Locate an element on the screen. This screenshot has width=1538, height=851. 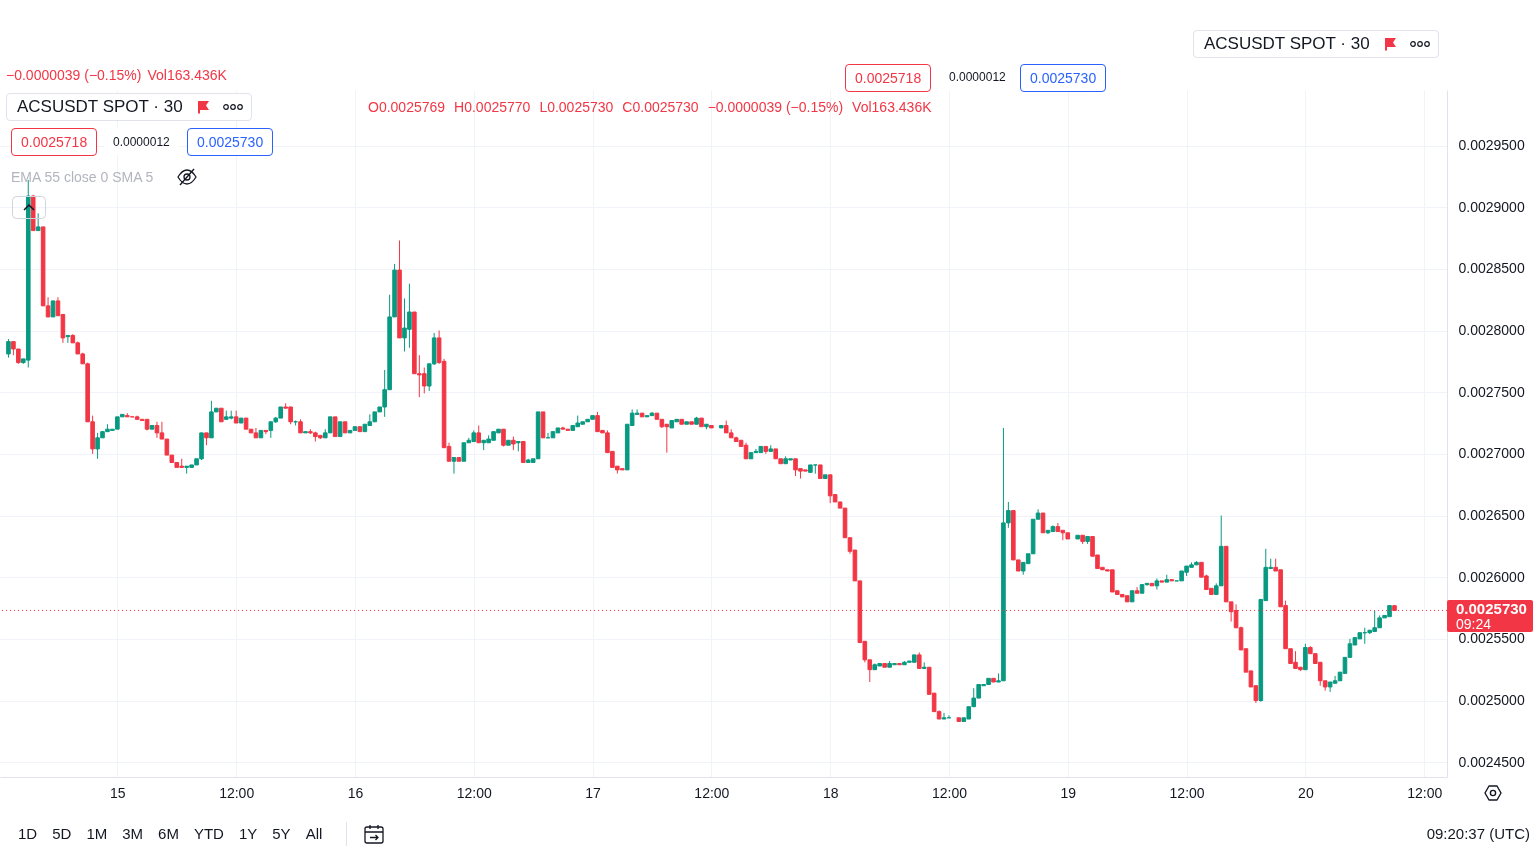
y-tick-label: 0.0029000 is located at coordinates (1491, 206).